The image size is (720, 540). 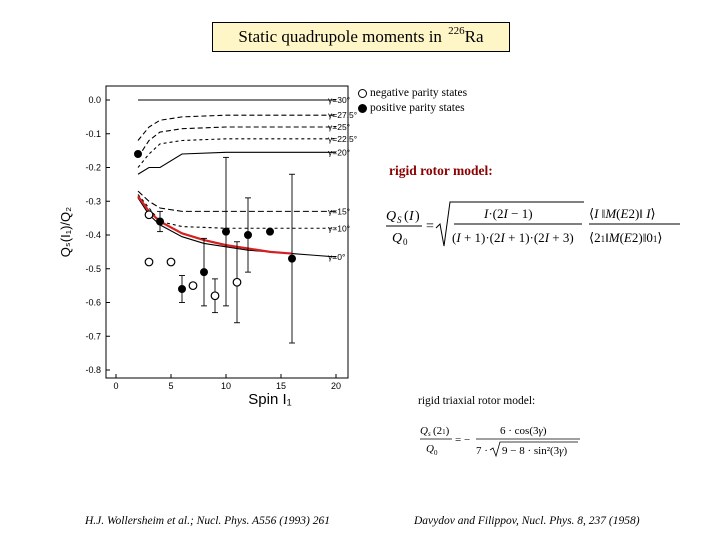 I want to click on y-tick-label: -0.5, so click(x=93, y=269).